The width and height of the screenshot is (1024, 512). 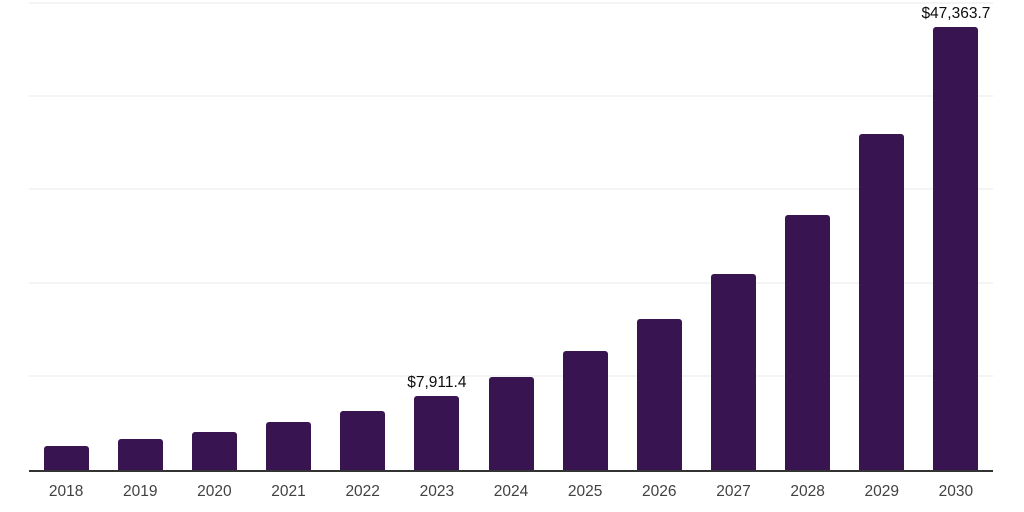 What do you see at coordinates (66, 457) in the screenshot?
I see `bar-2018` at bounding box center [66, 457].